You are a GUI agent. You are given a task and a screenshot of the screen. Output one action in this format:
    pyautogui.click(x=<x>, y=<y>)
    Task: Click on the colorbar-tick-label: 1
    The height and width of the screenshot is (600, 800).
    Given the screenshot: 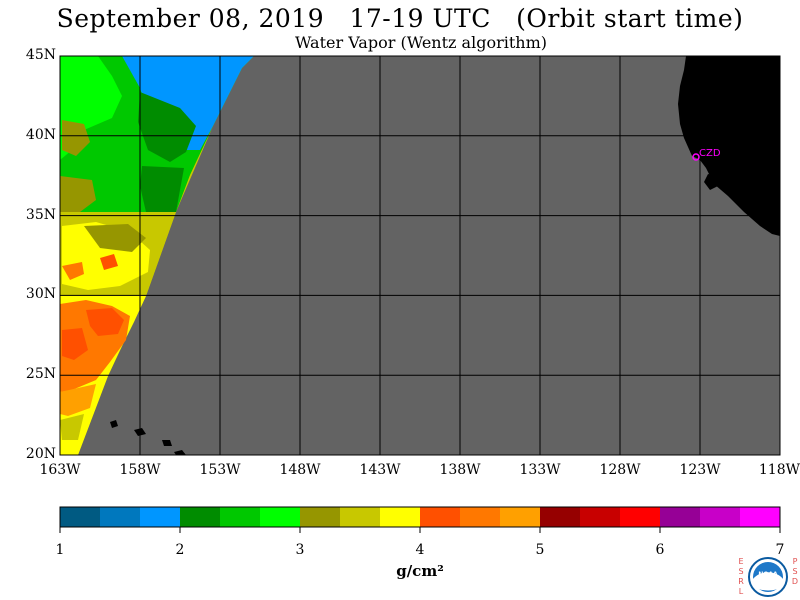 What is the action you would take?
    pyautogui.click(x=60, y=550)
    